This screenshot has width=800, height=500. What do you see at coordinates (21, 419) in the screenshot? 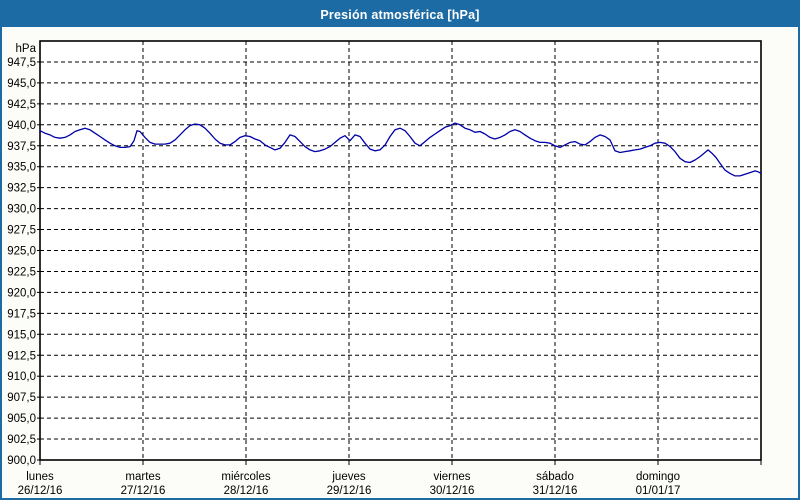
I see `y-tick-label: 905,0` at bounding box center [21, 419].